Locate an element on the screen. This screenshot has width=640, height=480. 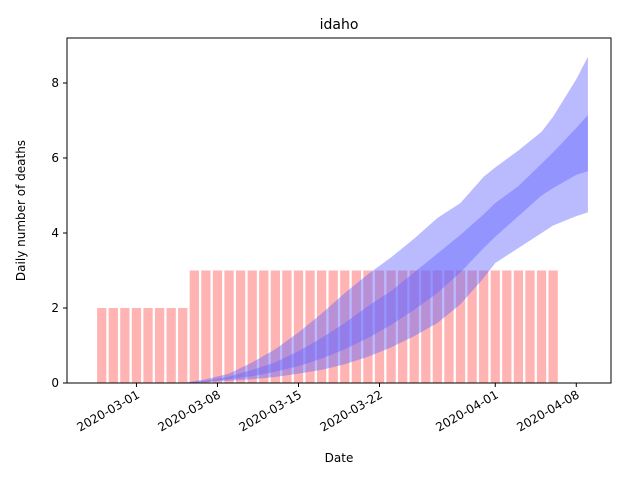
x-tick-label: 2020-04-08 is located at coordinates (547, 410).